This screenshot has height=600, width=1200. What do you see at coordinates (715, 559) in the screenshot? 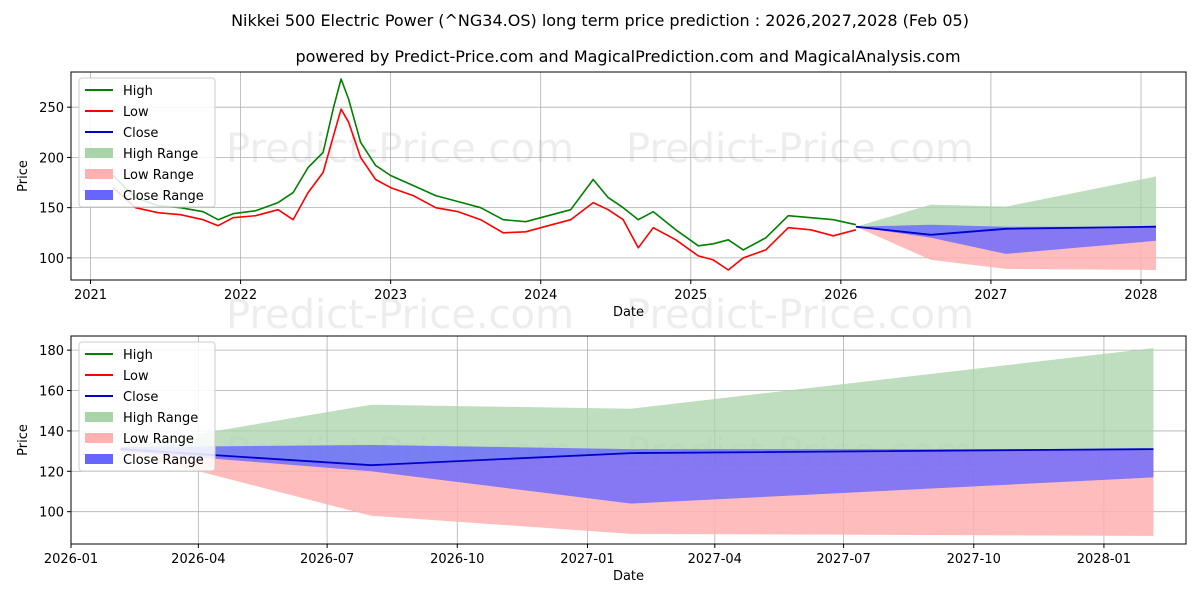
I see `x-tick-label: 2027-04` at bounding box center [715, 559].